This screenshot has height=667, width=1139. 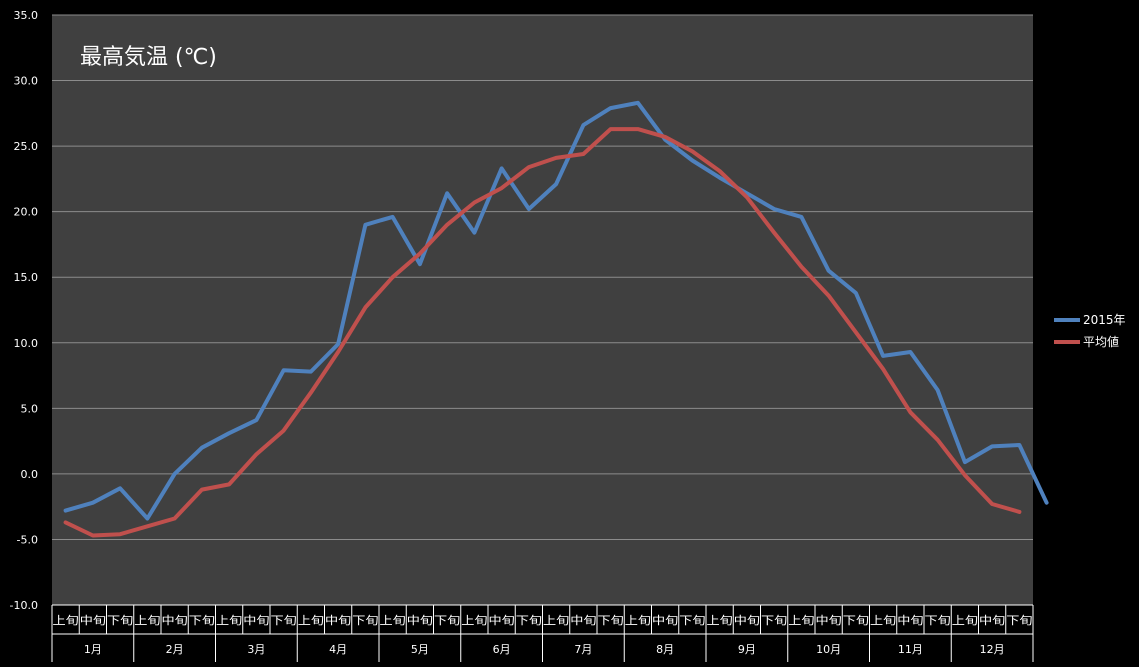 I want to click on month-label: 11月, so click(x=910, y=649).